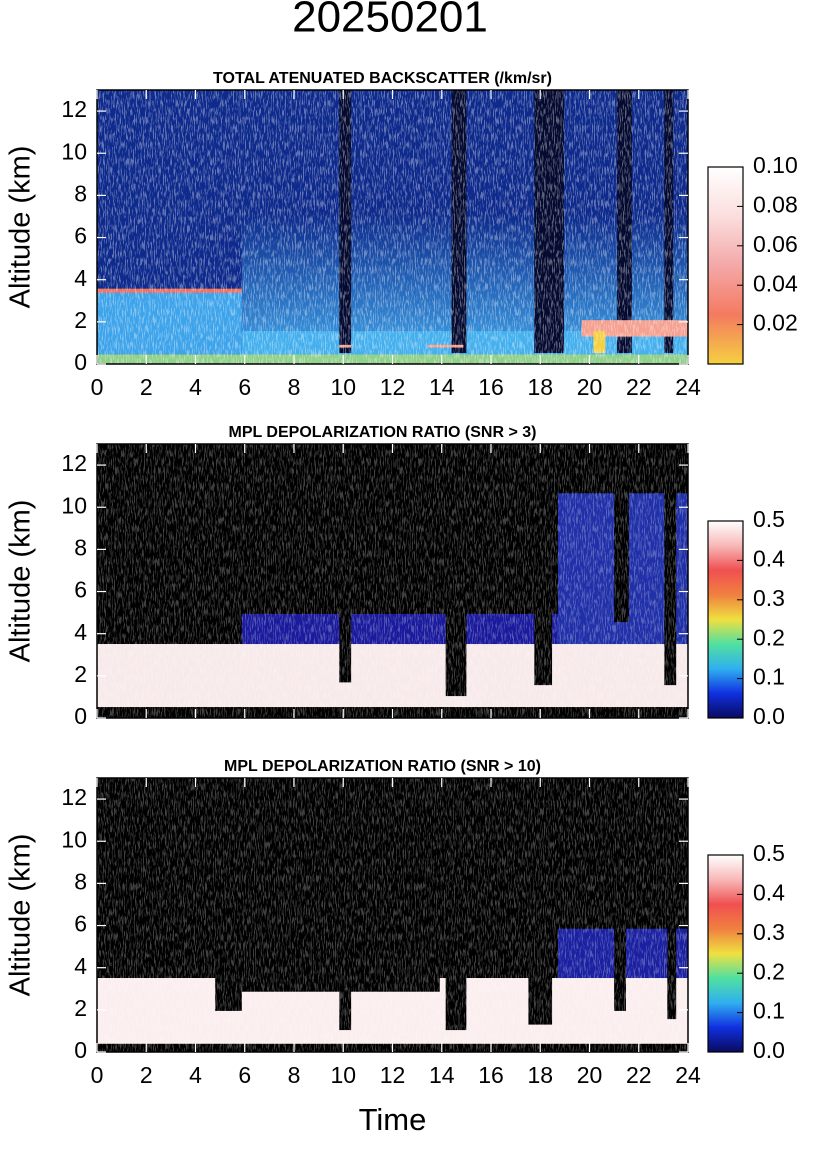 The height and width of the screenshot is (1174, 826). I want to click on panel-title: MPL DEPOLARIZATION RATIO (SNR > 10), so click(382, 766).